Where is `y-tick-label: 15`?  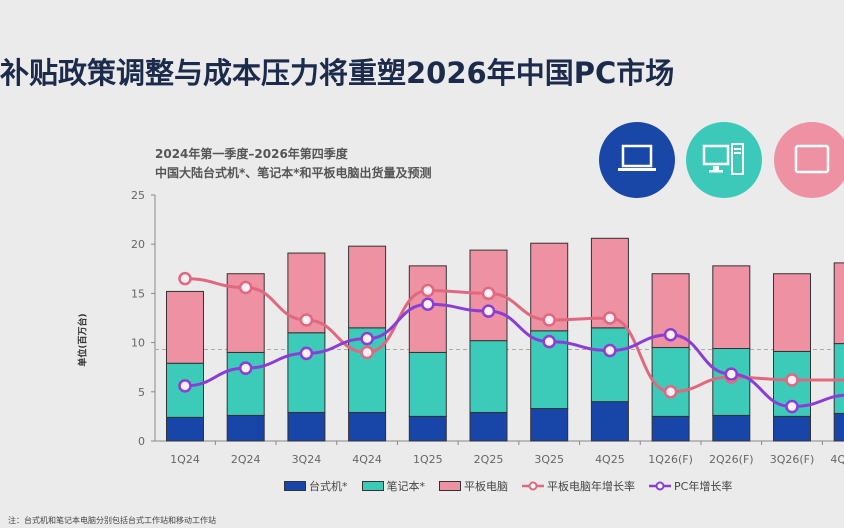 y-tick-label: 15 is located at coordinates (138, 293).